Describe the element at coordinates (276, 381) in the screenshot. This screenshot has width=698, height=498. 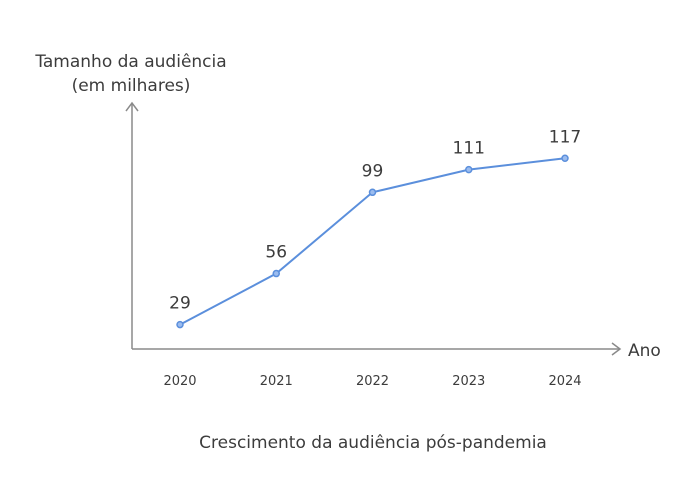
I see `x-tick-label: 2021` at that location.